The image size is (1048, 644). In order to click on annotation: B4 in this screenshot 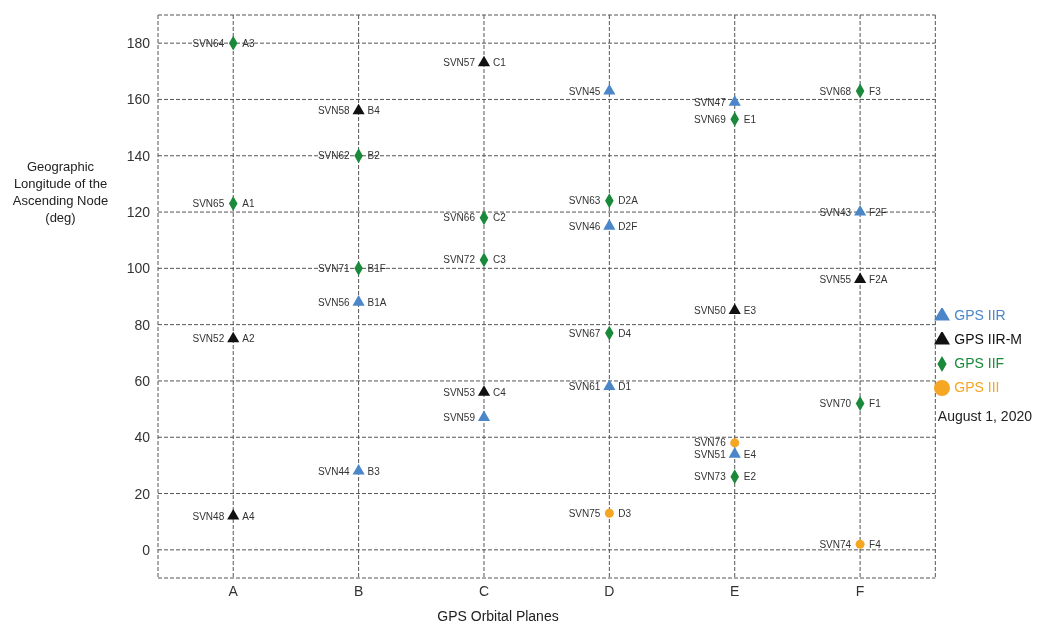, I will do `click(374, 111)`.